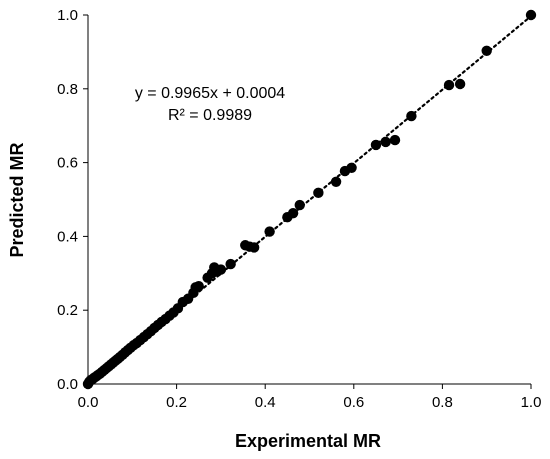  Describe the element at coordinates (531, 402) in the screenshot. I see `x-tick-label: 1.0` at that location.